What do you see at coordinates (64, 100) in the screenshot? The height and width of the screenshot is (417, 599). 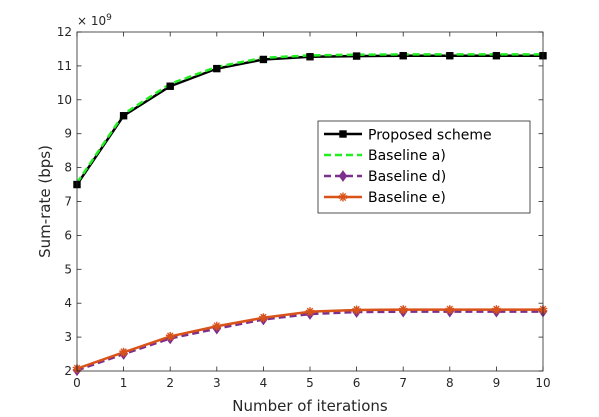 I see `y-tick-label: 10` at bounding box center [64, 100].